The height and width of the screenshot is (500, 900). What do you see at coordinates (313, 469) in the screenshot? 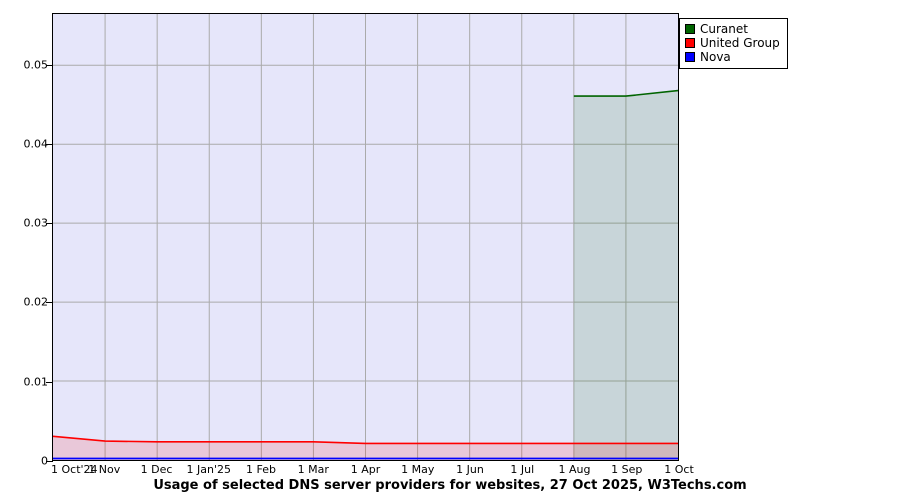
I see `x-tick-label: 1 Mar` at bounding box center [313, 469].